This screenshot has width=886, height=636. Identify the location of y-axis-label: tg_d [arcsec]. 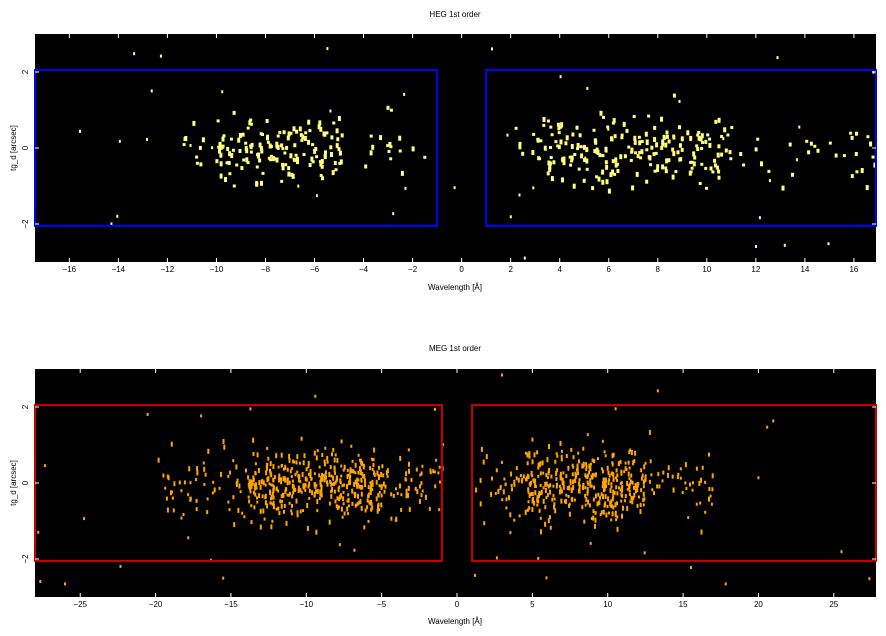
(13, 483).